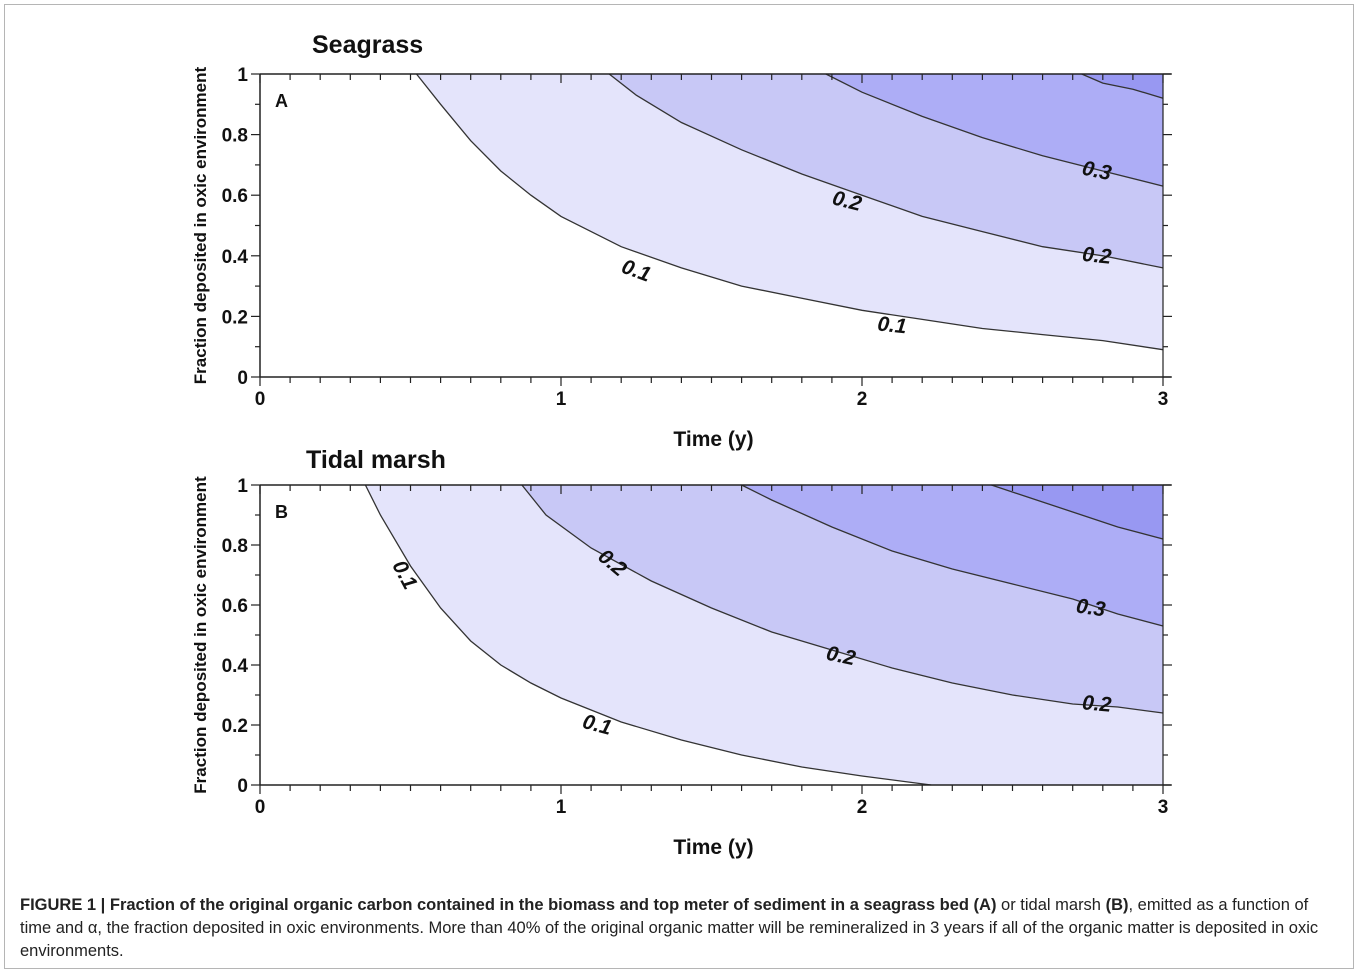  Describe the element at coordinates (1051, 905) in the screenshot. I see `caption-mid: or tidal marsh` at that location.